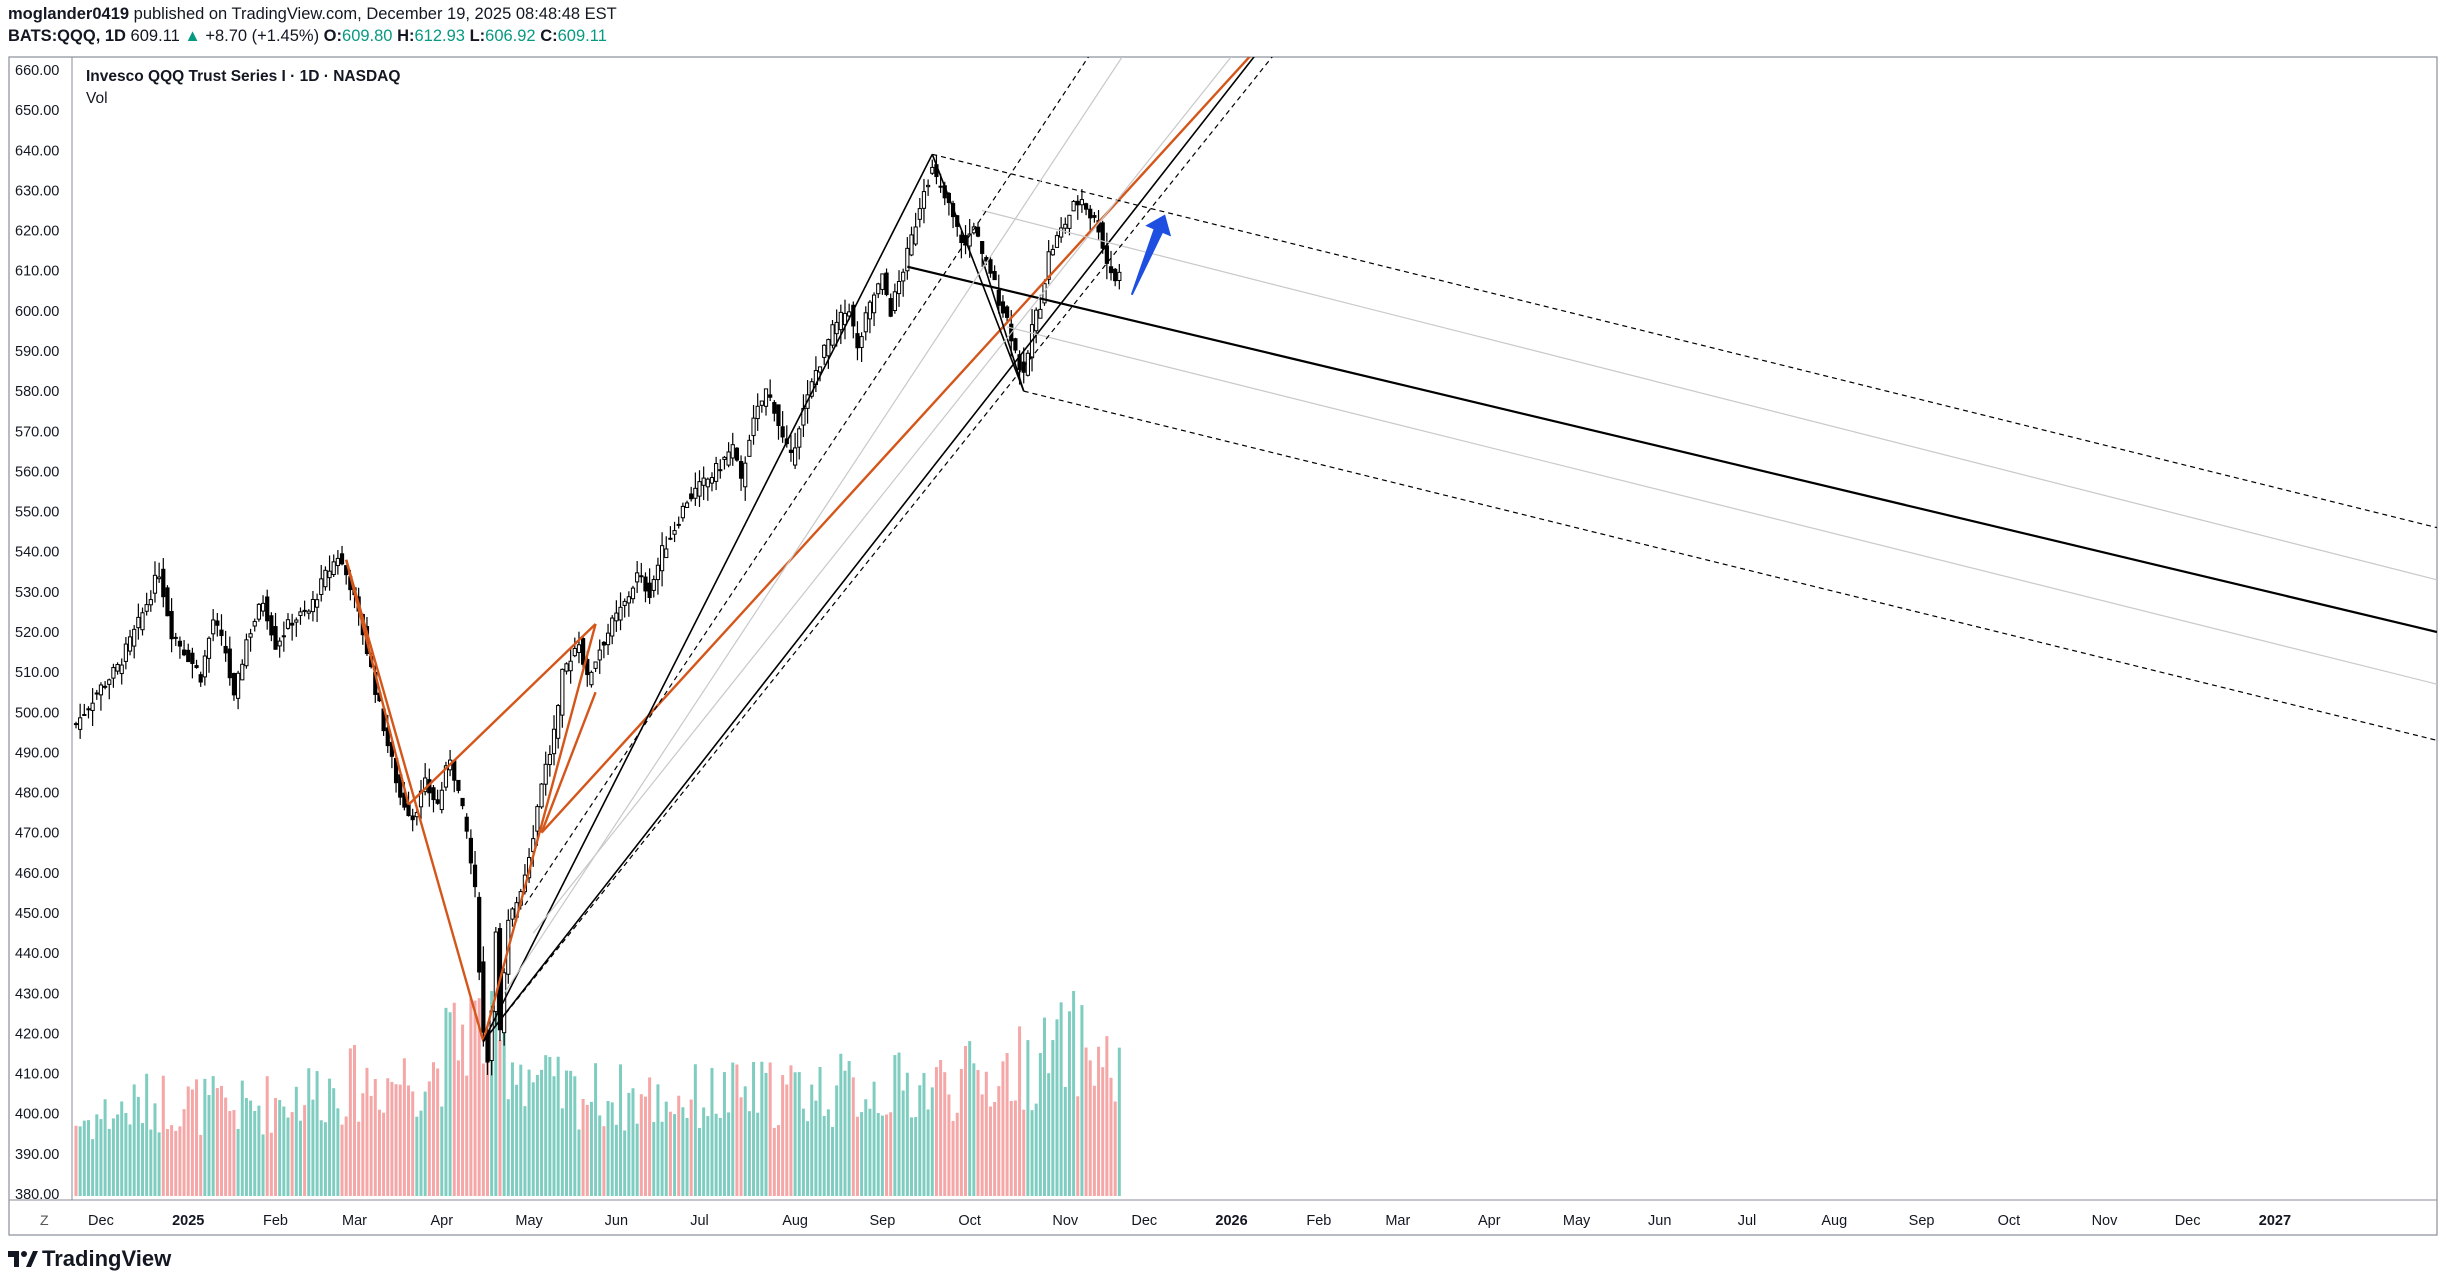  Describe the element at coordinates (568, 762) in the screenshot. I see `orange-pattern-E-F` at that location.